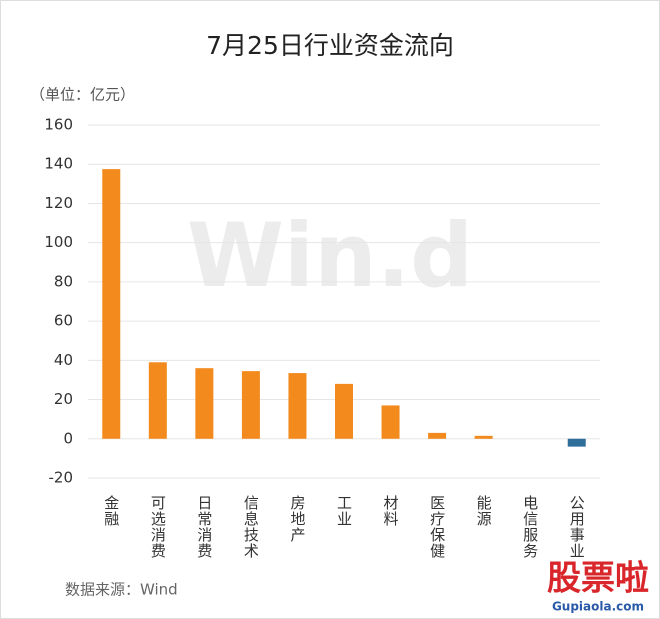 The width and height of the screenshot is (660, 619). What do you see at coordinates (158, 527) in the screenshot?
I see `x-tick-label: 可选消费` at bounding box center [158, 527].